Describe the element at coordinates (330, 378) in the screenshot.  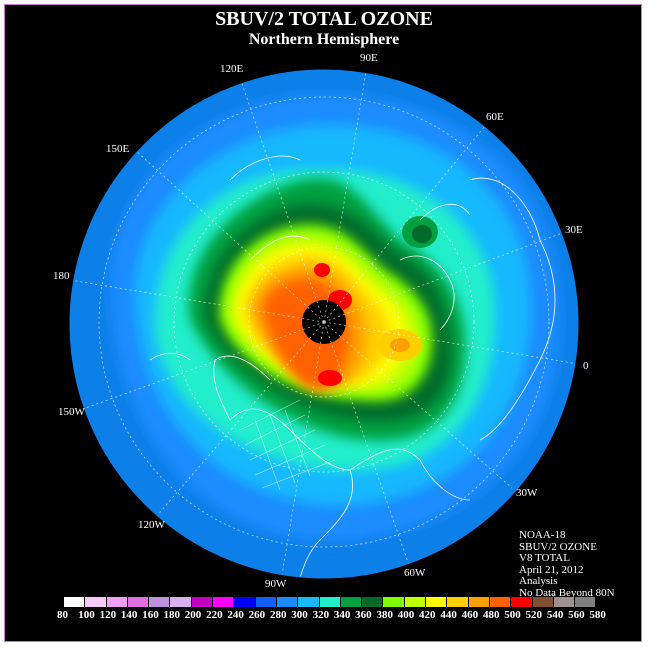
I see `ozone-max-500-b` at that location.